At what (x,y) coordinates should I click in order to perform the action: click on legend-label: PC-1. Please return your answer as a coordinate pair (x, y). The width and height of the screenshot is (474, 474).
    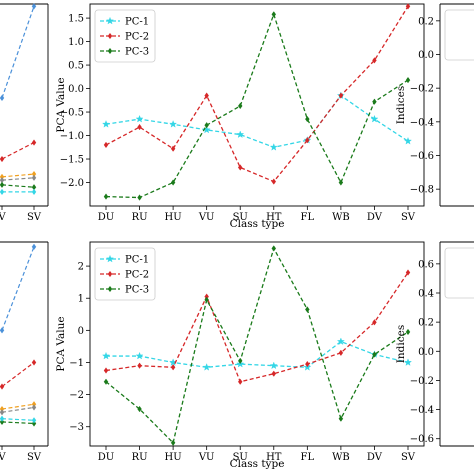
    Looking at the image, I should click on (137, 260).